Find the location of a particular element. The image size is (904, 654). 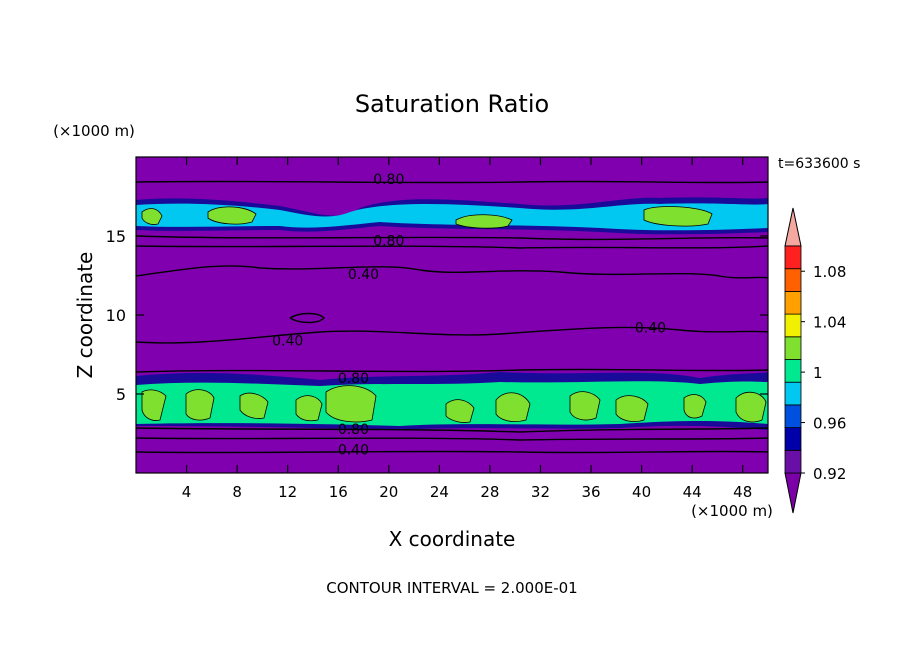

x-tick-label: 28 is located at coordinates (489, 492).